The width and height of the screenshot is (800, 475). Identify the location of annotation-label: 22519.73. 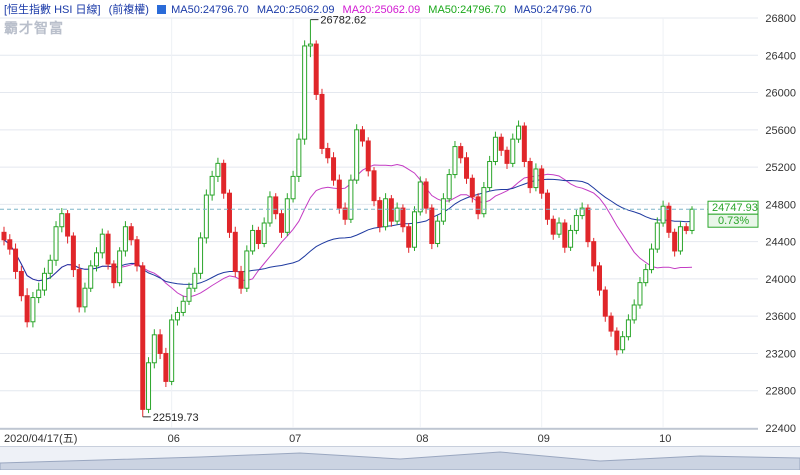
(176, 418).